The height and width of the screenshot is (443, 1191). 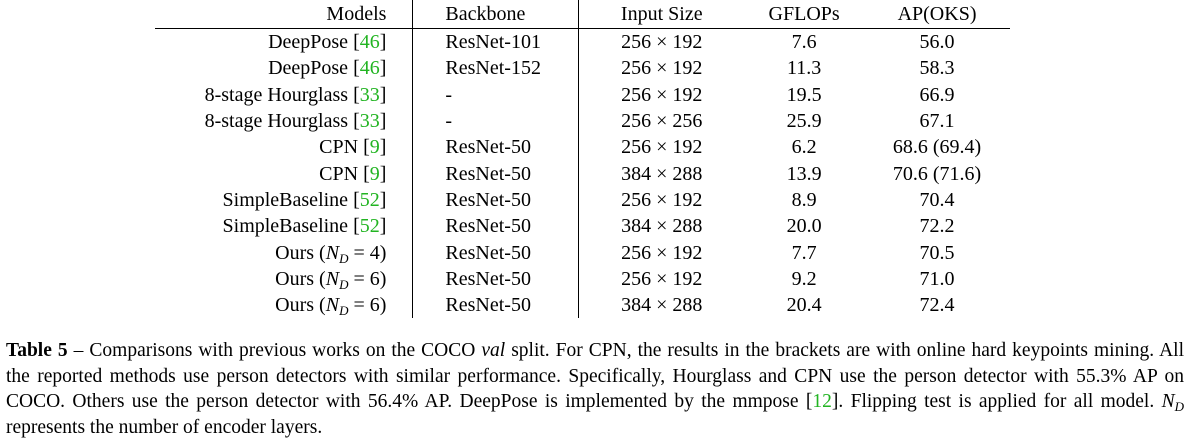 What do you see at coordinates (937, 199) in the screenshot?
I see `cell-ap: 70.4` at bounding box center [937, 199].